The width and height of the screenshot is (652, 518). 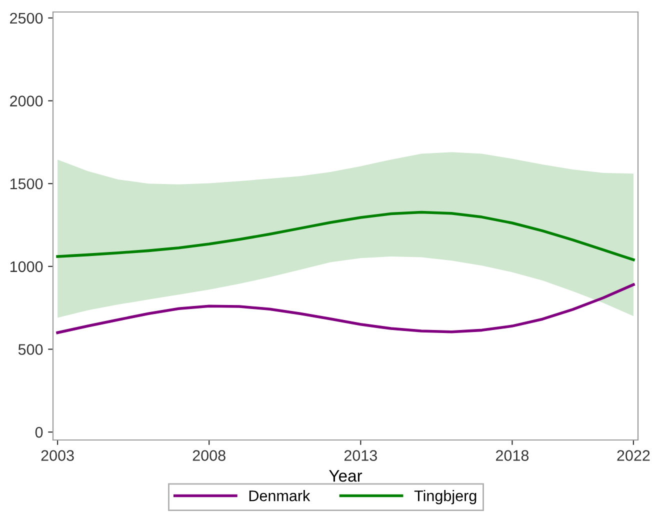 I want to click on y-tick-label: 2000, so click(x=26, y=101).